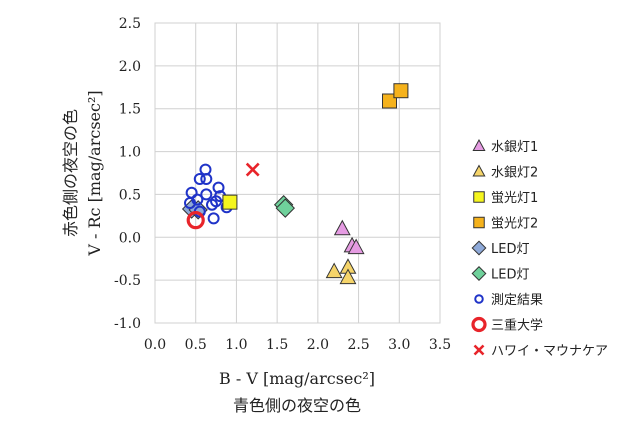 The width and height of the screenshot is (640, 436). Describe the element at coordinates (130, 110) in the screenshot. I see `y-tick-label: 1.5` at that location.